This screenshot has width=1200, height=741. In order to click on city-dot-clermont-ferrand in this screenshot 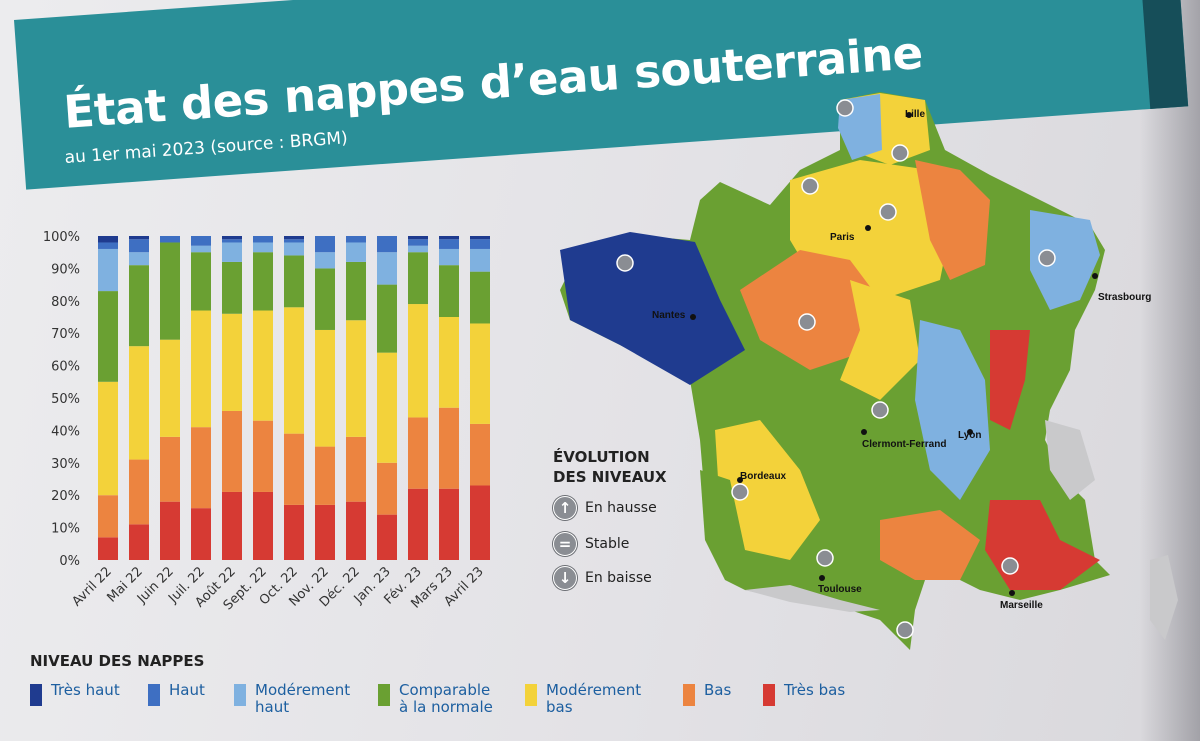, I will do `click(864, 432)`.